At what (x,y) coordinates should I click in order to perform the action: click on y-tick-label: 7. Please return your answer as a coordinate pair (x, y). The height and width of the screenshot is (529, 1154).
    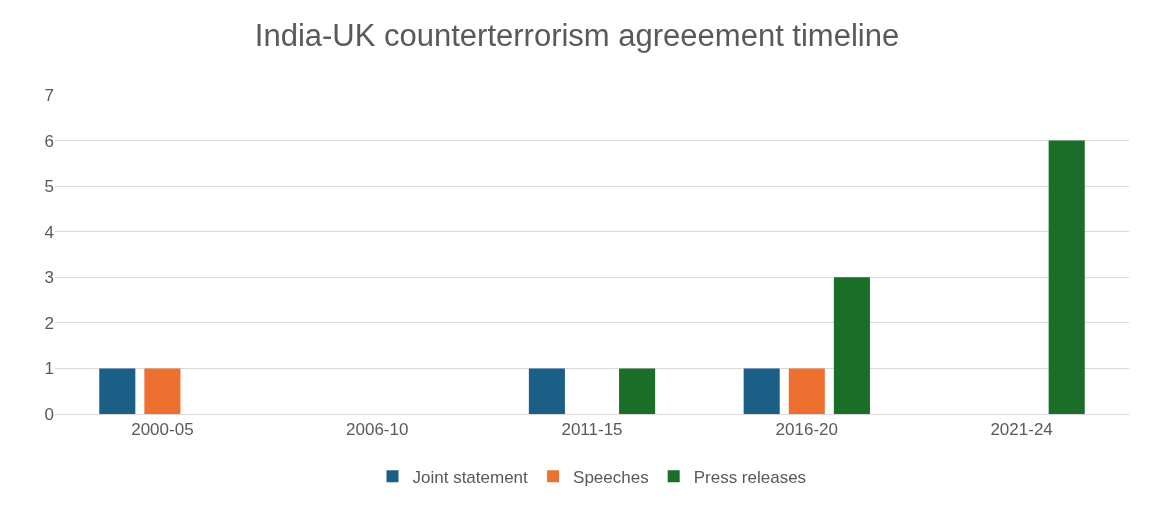
    Looking at the image, I should click on (49, 95).